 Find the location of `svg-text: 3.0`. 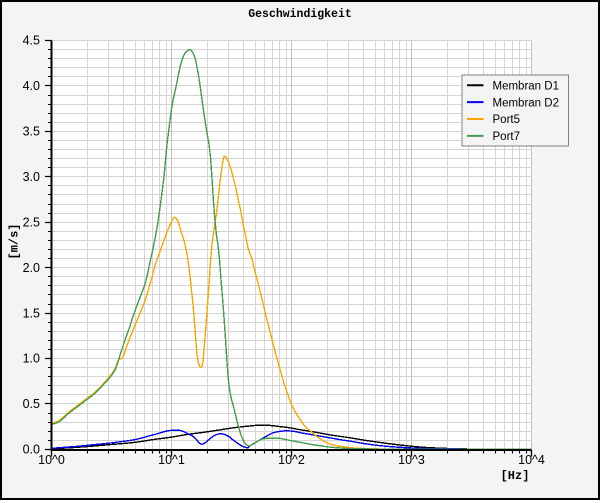

svg-text: 3.0 is located at coordinates (31, 177).